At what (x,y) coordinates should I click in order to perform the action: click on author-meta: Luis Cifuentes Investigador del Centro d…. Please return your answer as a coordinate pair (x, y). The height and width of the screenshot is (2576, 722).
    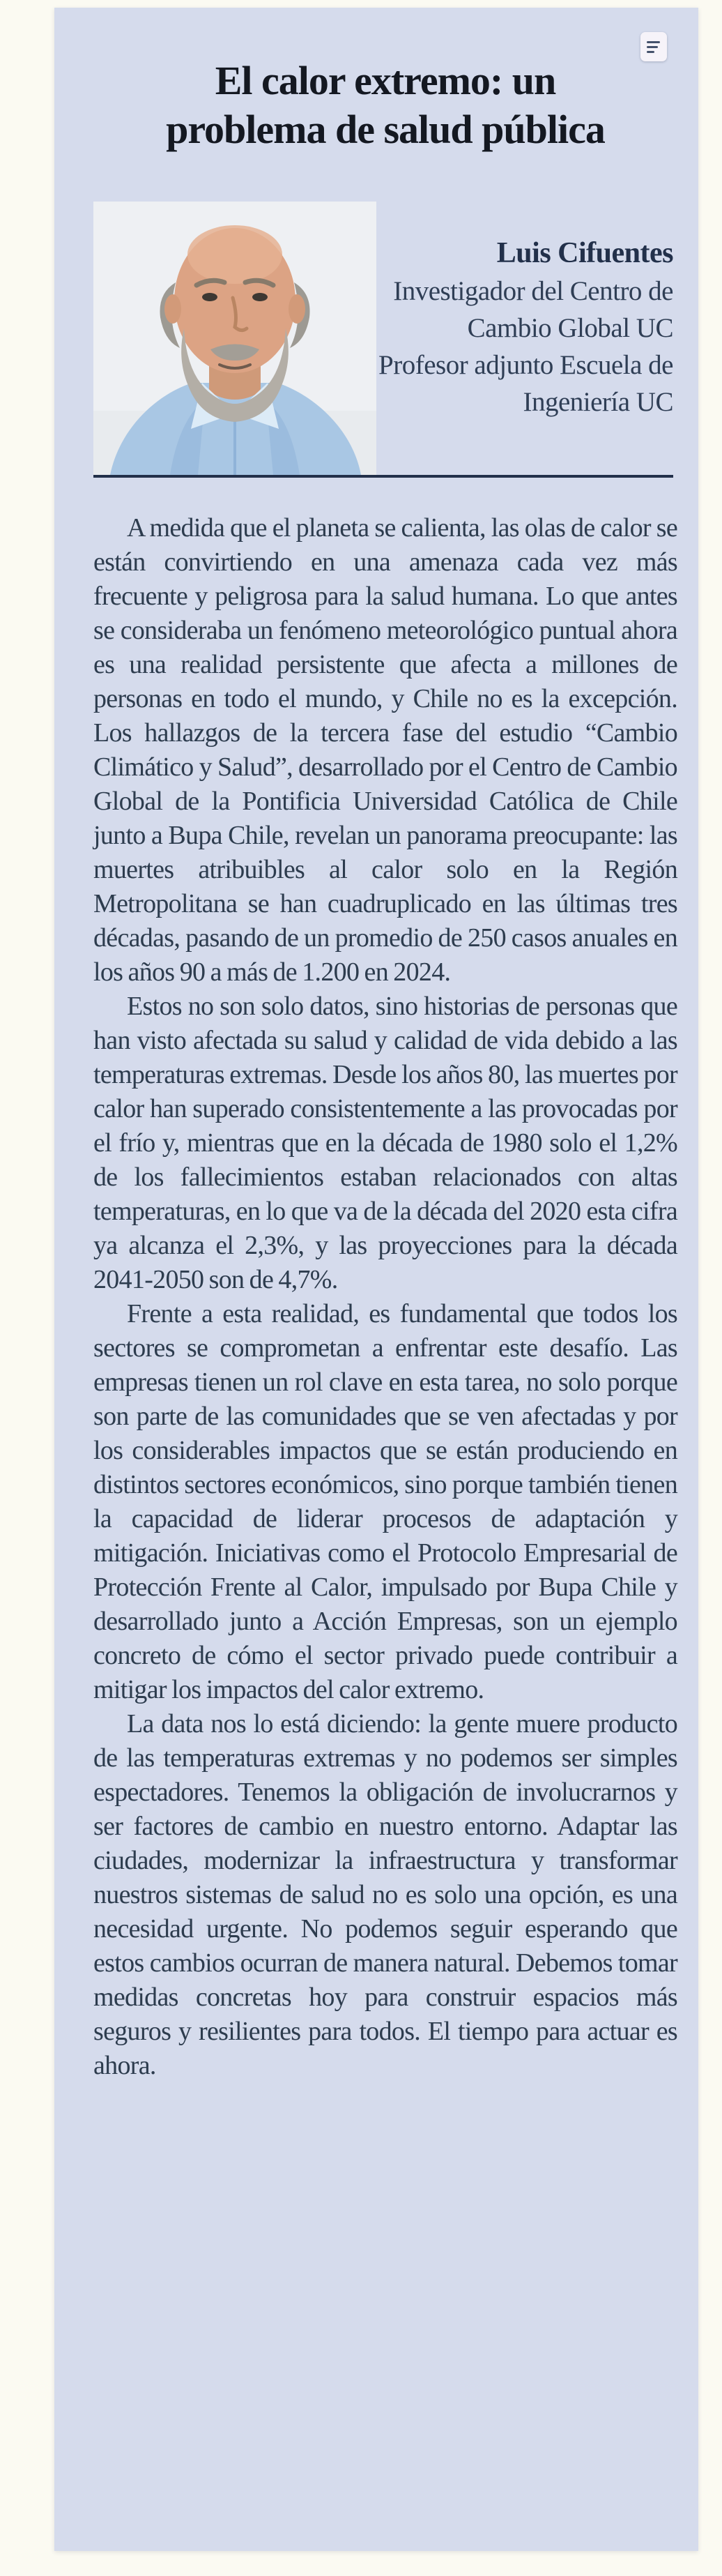
    Looking at the image, I should click on (526, 311).